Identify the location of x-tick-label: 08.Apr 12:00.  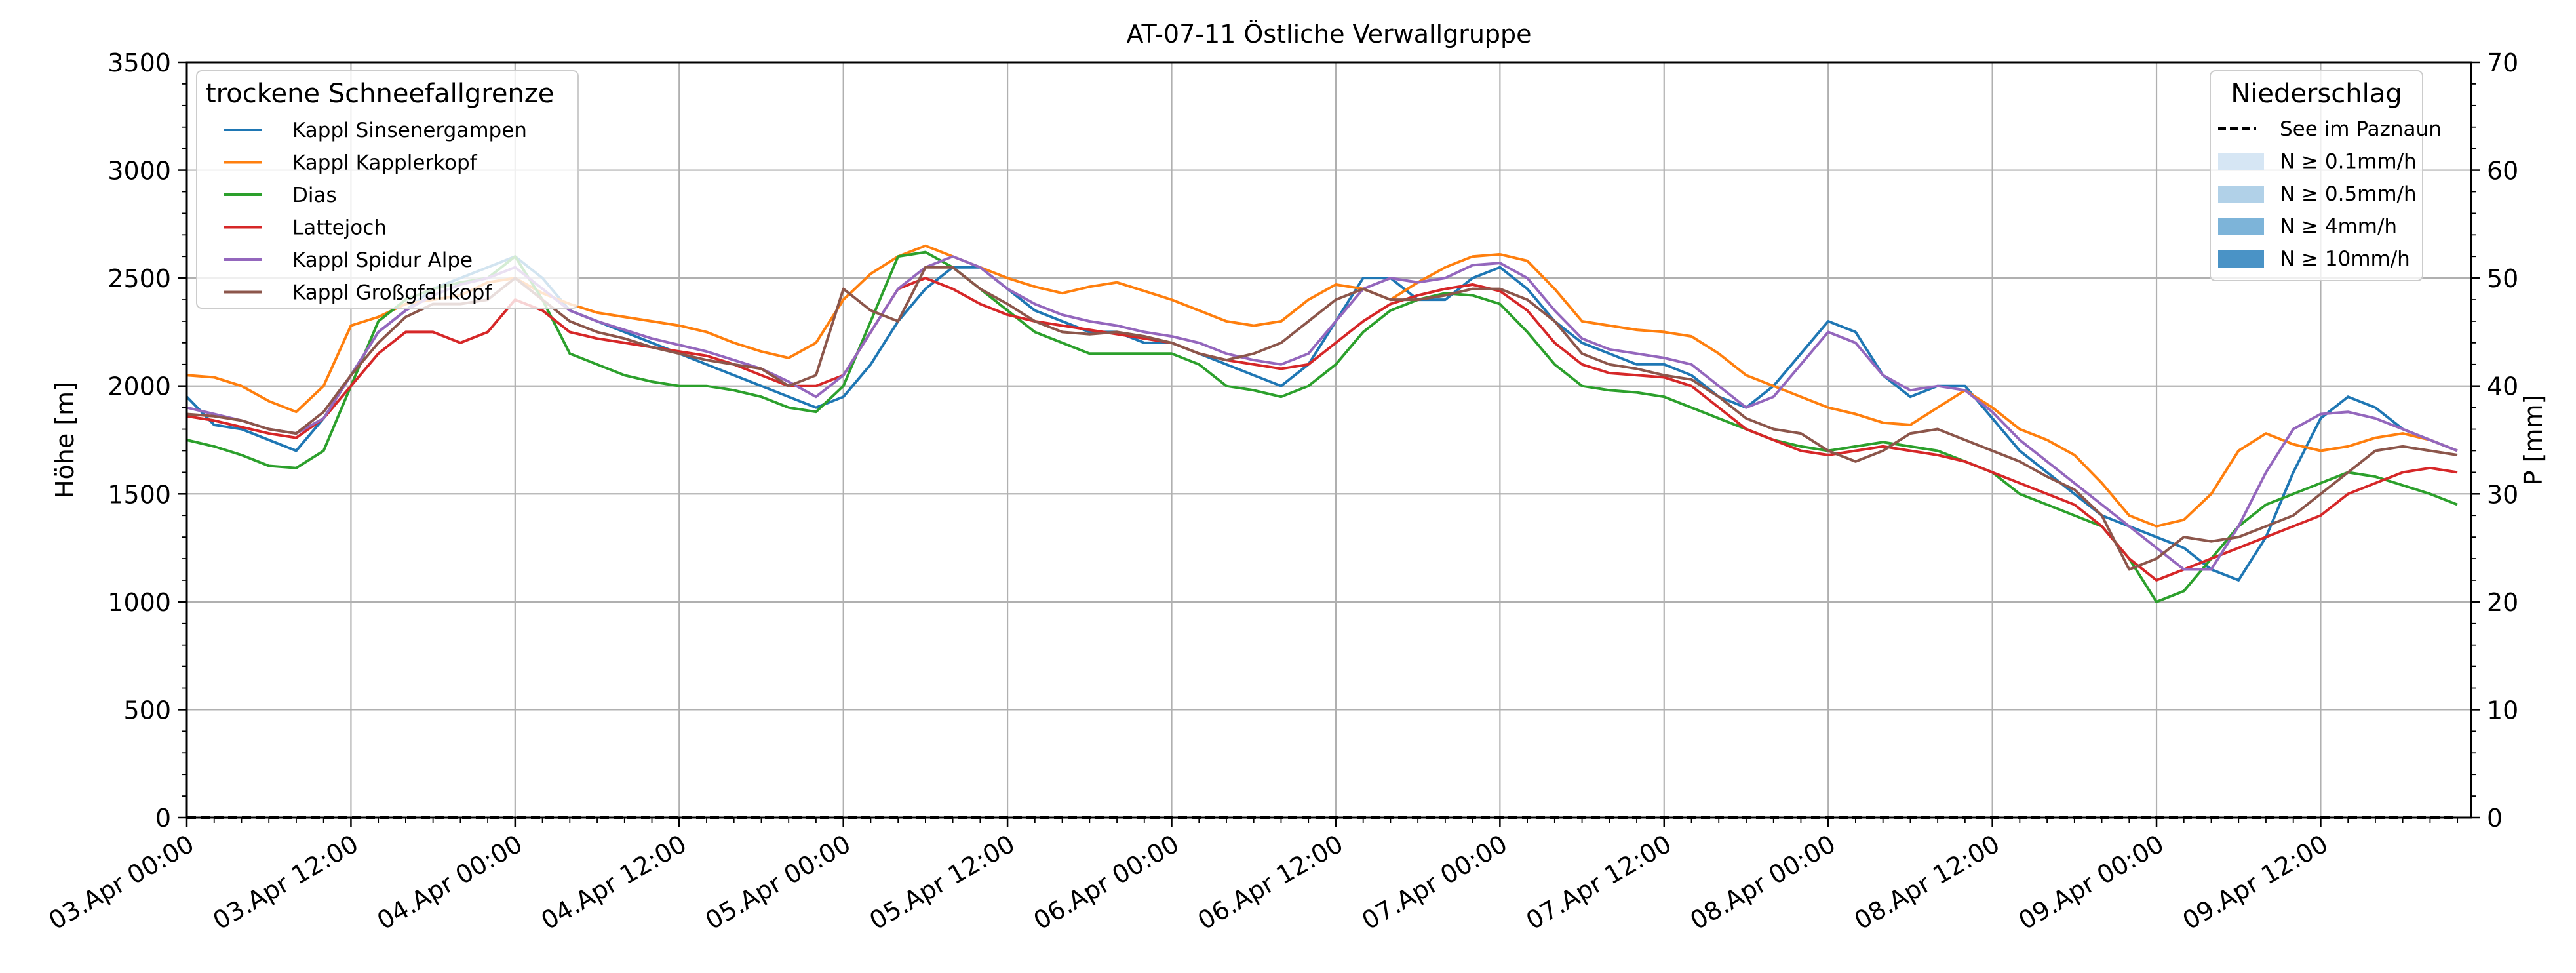
(1927, 882).